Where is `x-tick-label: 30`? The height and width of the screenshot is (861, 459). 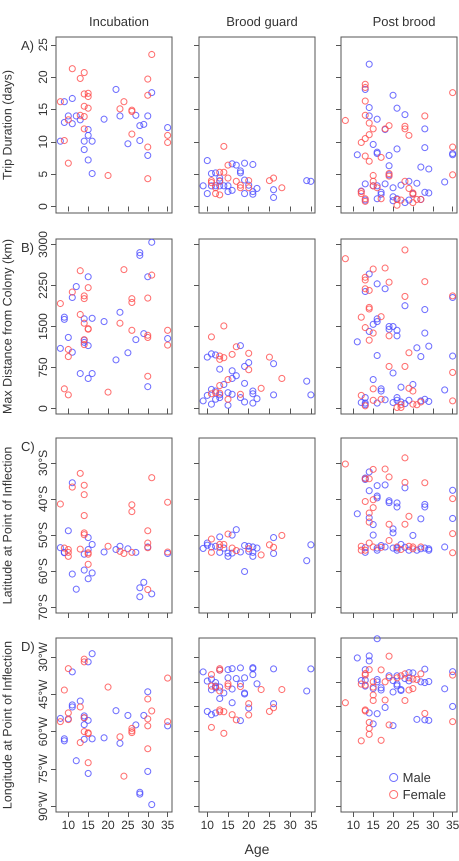
x-tick-label: 30 is located at coordinates (290, 825).